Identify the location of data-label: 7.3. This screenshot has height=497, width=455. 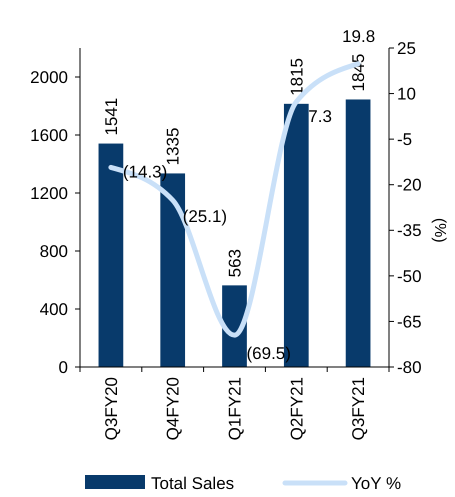
(320, 116).